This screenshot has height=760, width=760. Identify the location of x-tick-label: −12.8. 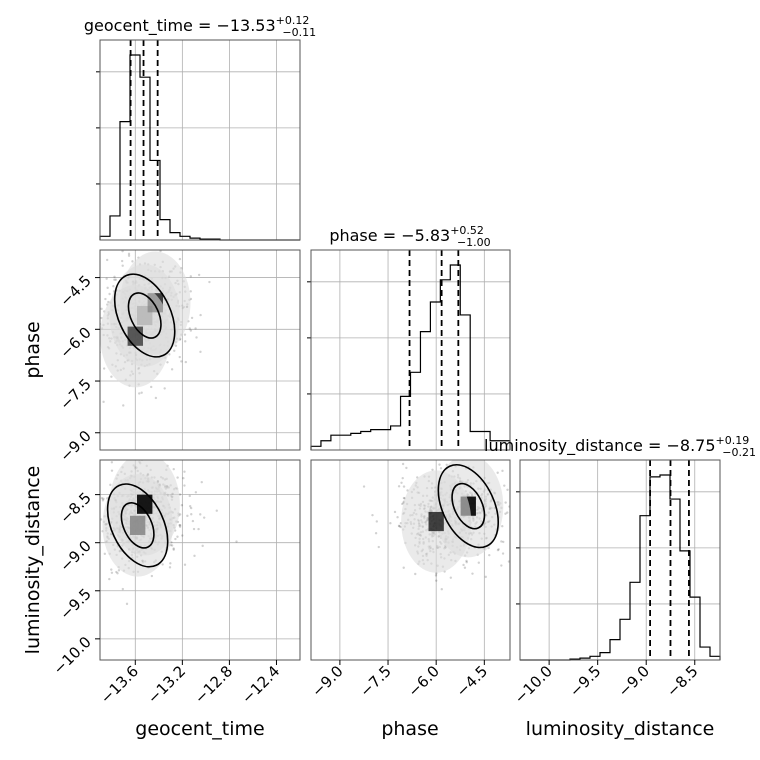
(213, 684).